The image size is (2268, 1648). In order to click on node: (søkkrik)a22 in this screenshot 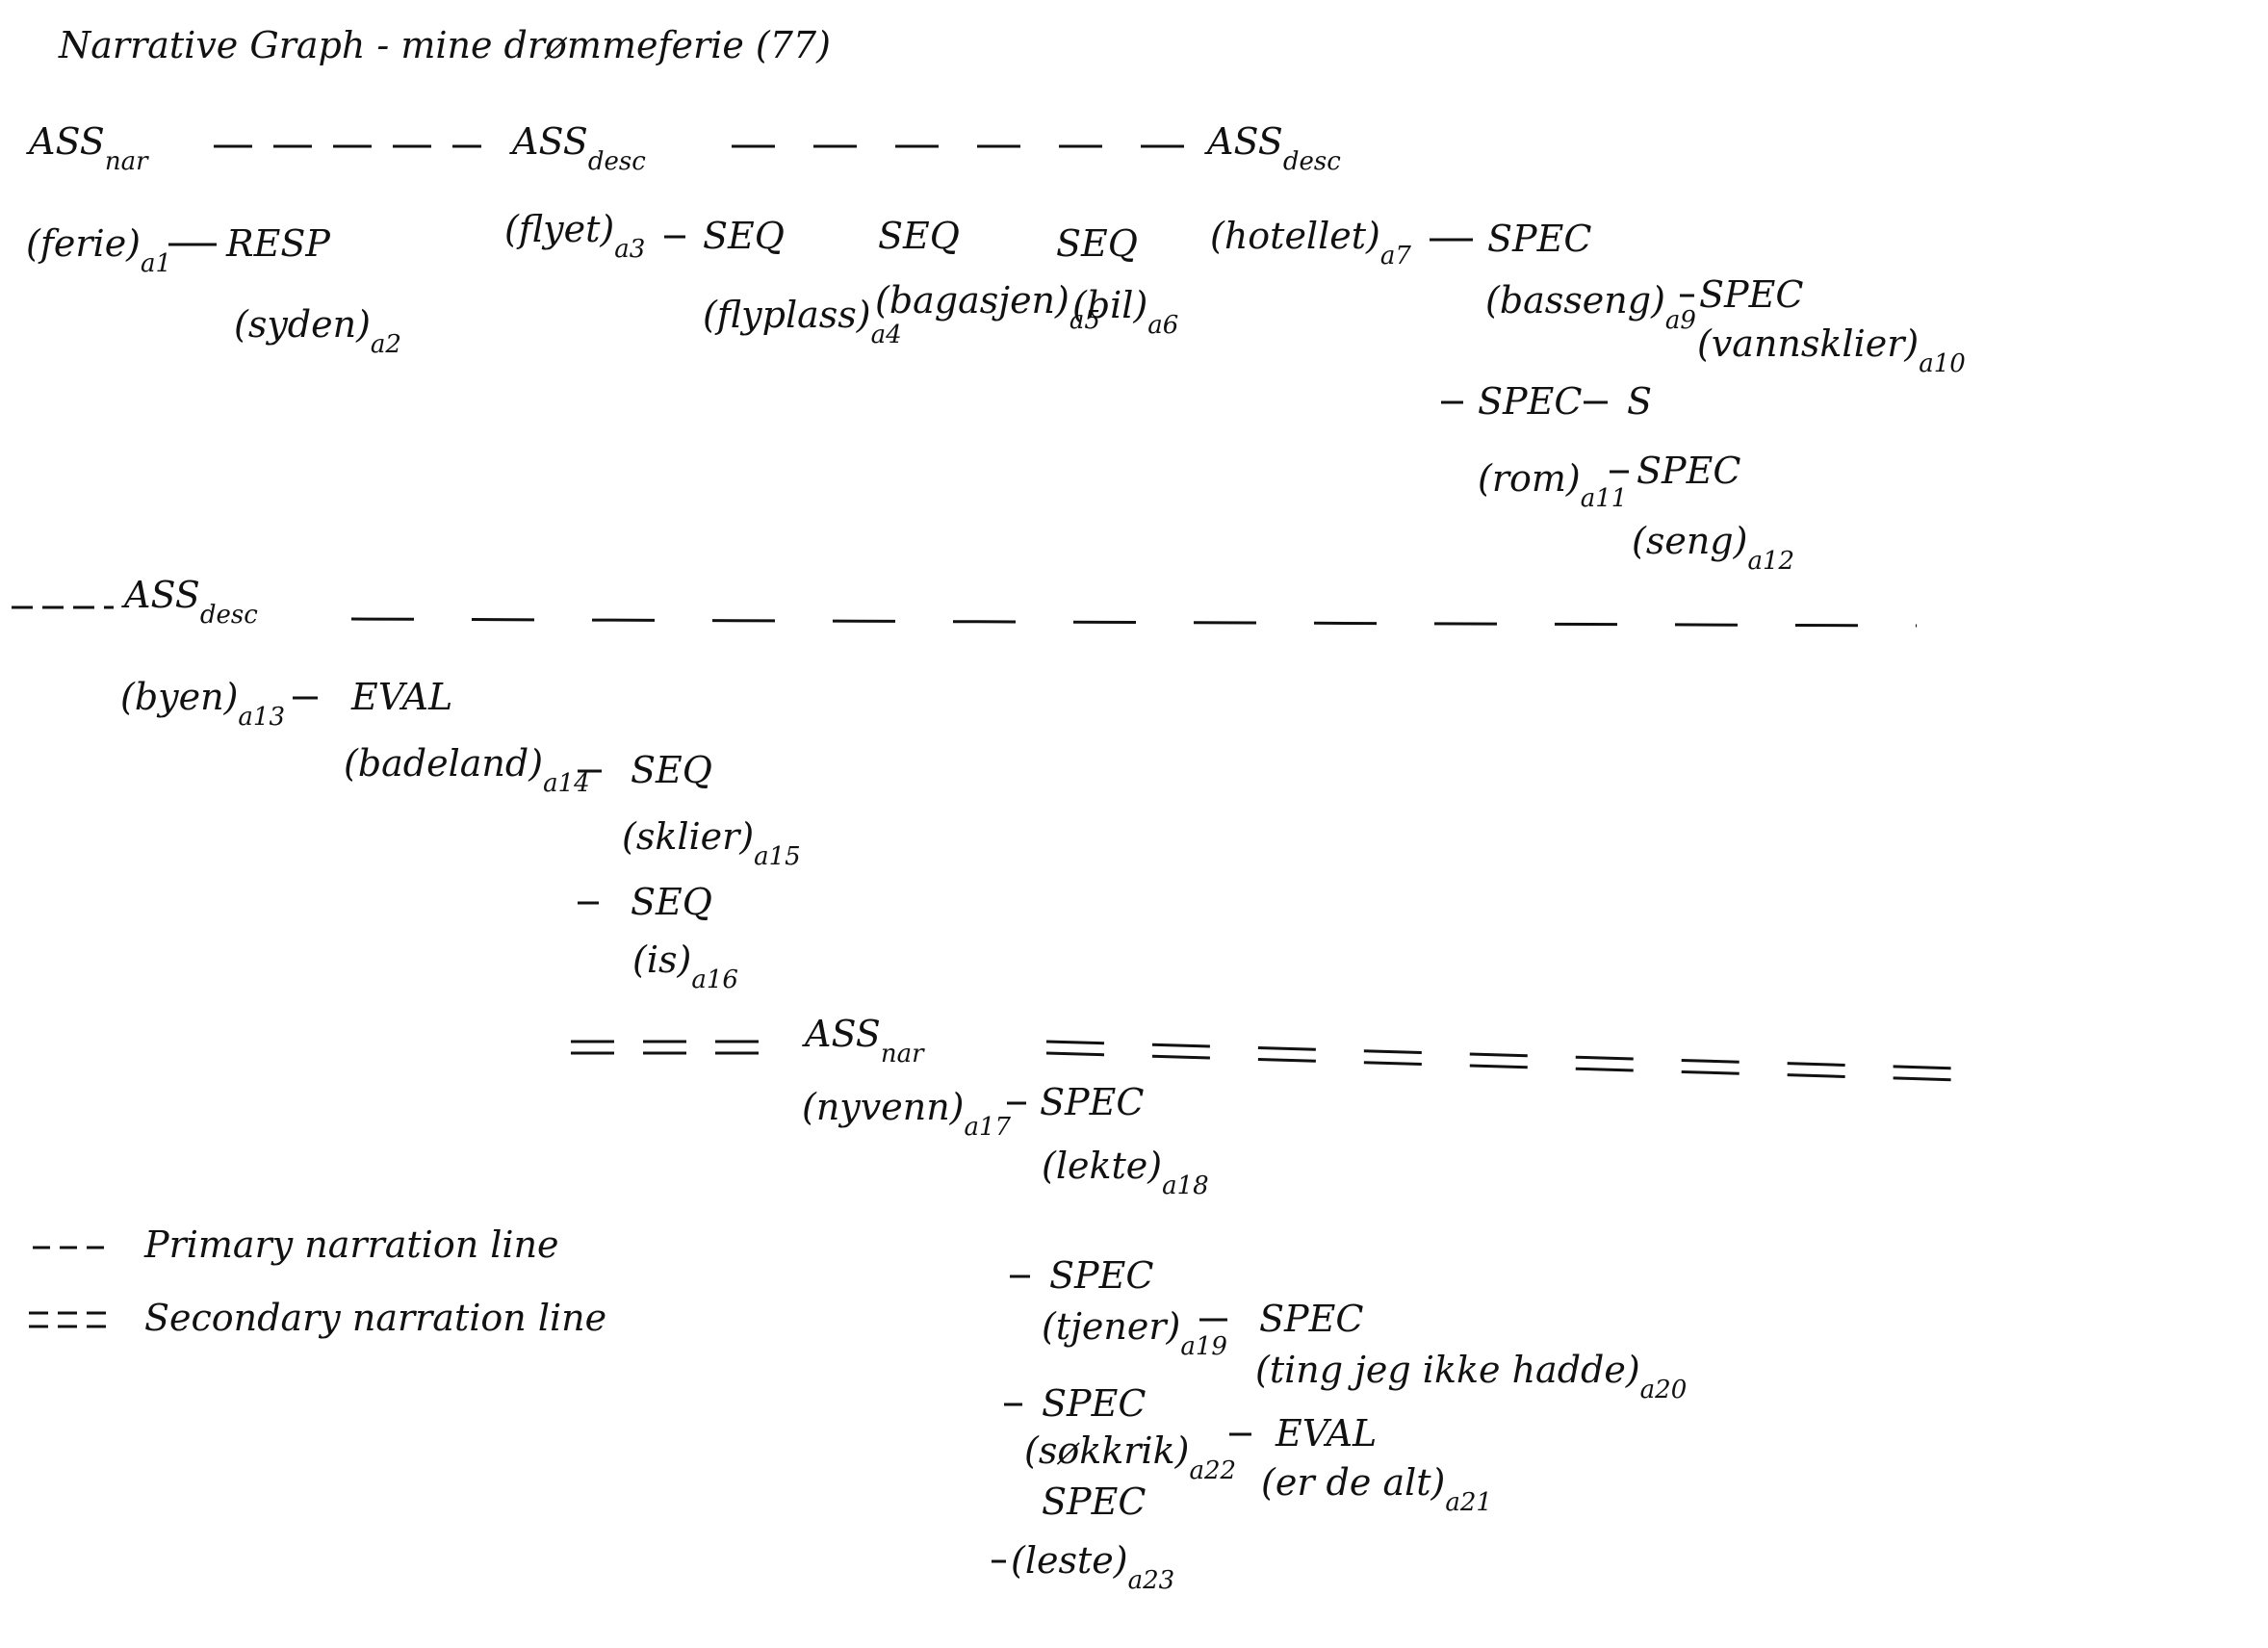, I will do `click(1130, 1457)`.